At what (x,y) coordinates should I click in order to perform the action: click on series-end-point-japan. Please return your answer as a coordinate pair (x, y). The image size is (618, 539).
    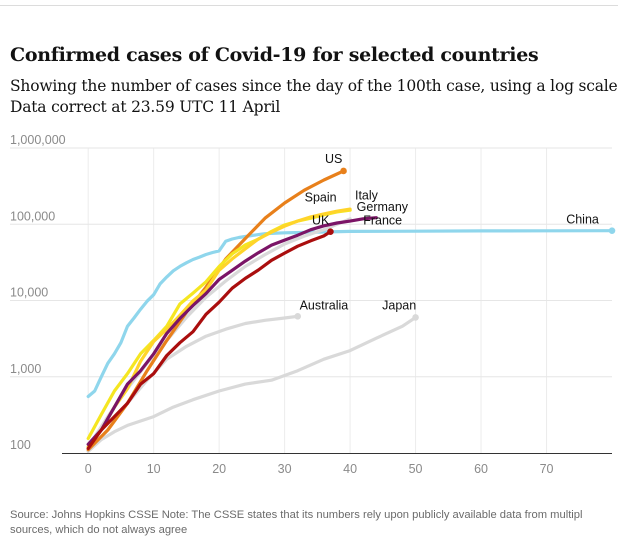
    Looking at the image, I should click on (415, 317).